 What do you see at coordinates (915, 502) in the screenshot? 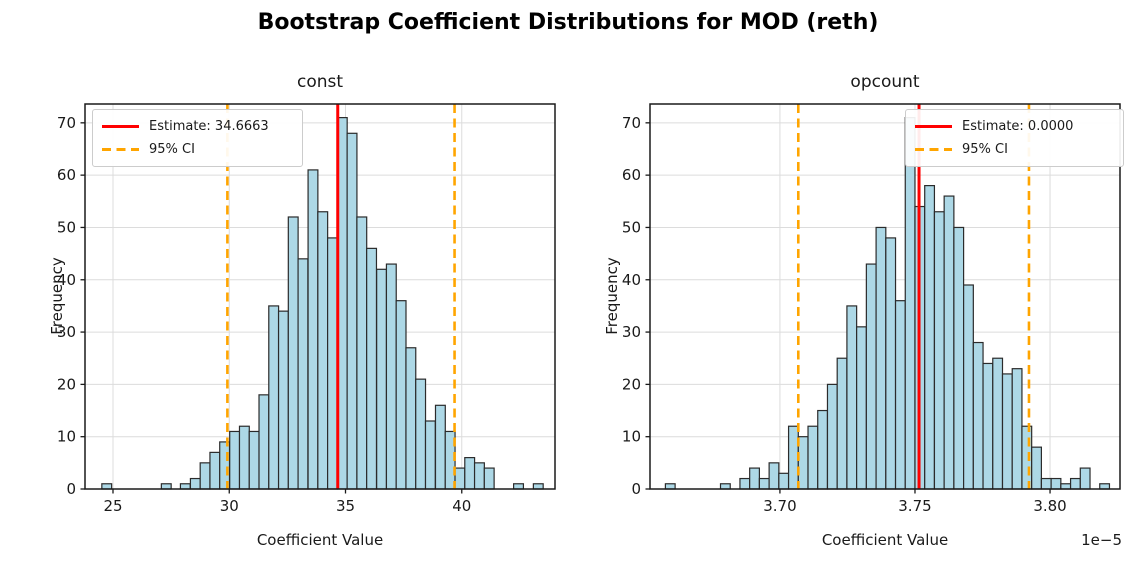
I see `x-axis: 3.70 3.75 3.80` at bounding box center [915, 502].